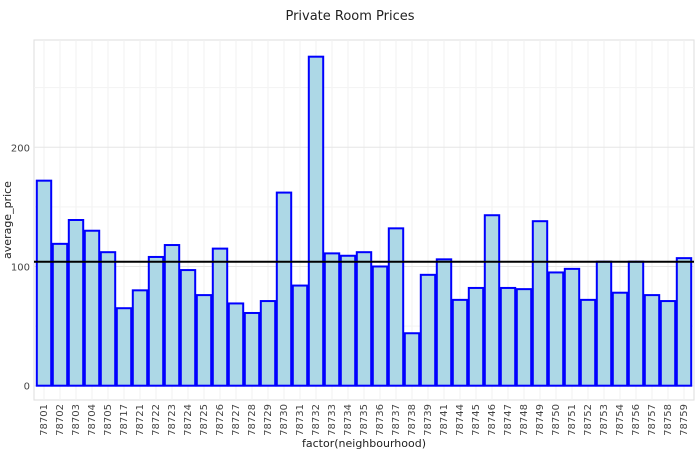 The height and width of the screenshot is (450, 700). Describe the element at coordinates (204, 420) in the screenshot. I see `x-tick-label: 78725` at that location.